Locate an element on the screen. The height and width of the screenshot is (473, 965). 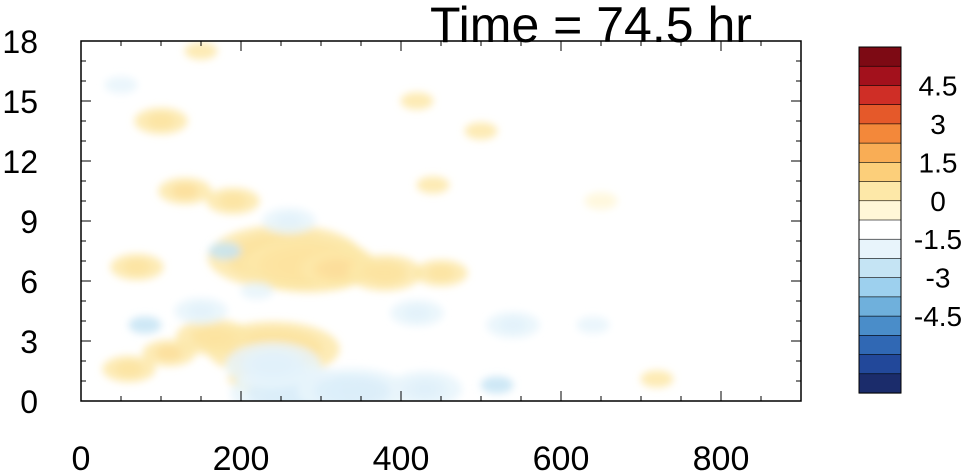
colorbar-tick-label: 4.5 is located at coordinates (938, 85).